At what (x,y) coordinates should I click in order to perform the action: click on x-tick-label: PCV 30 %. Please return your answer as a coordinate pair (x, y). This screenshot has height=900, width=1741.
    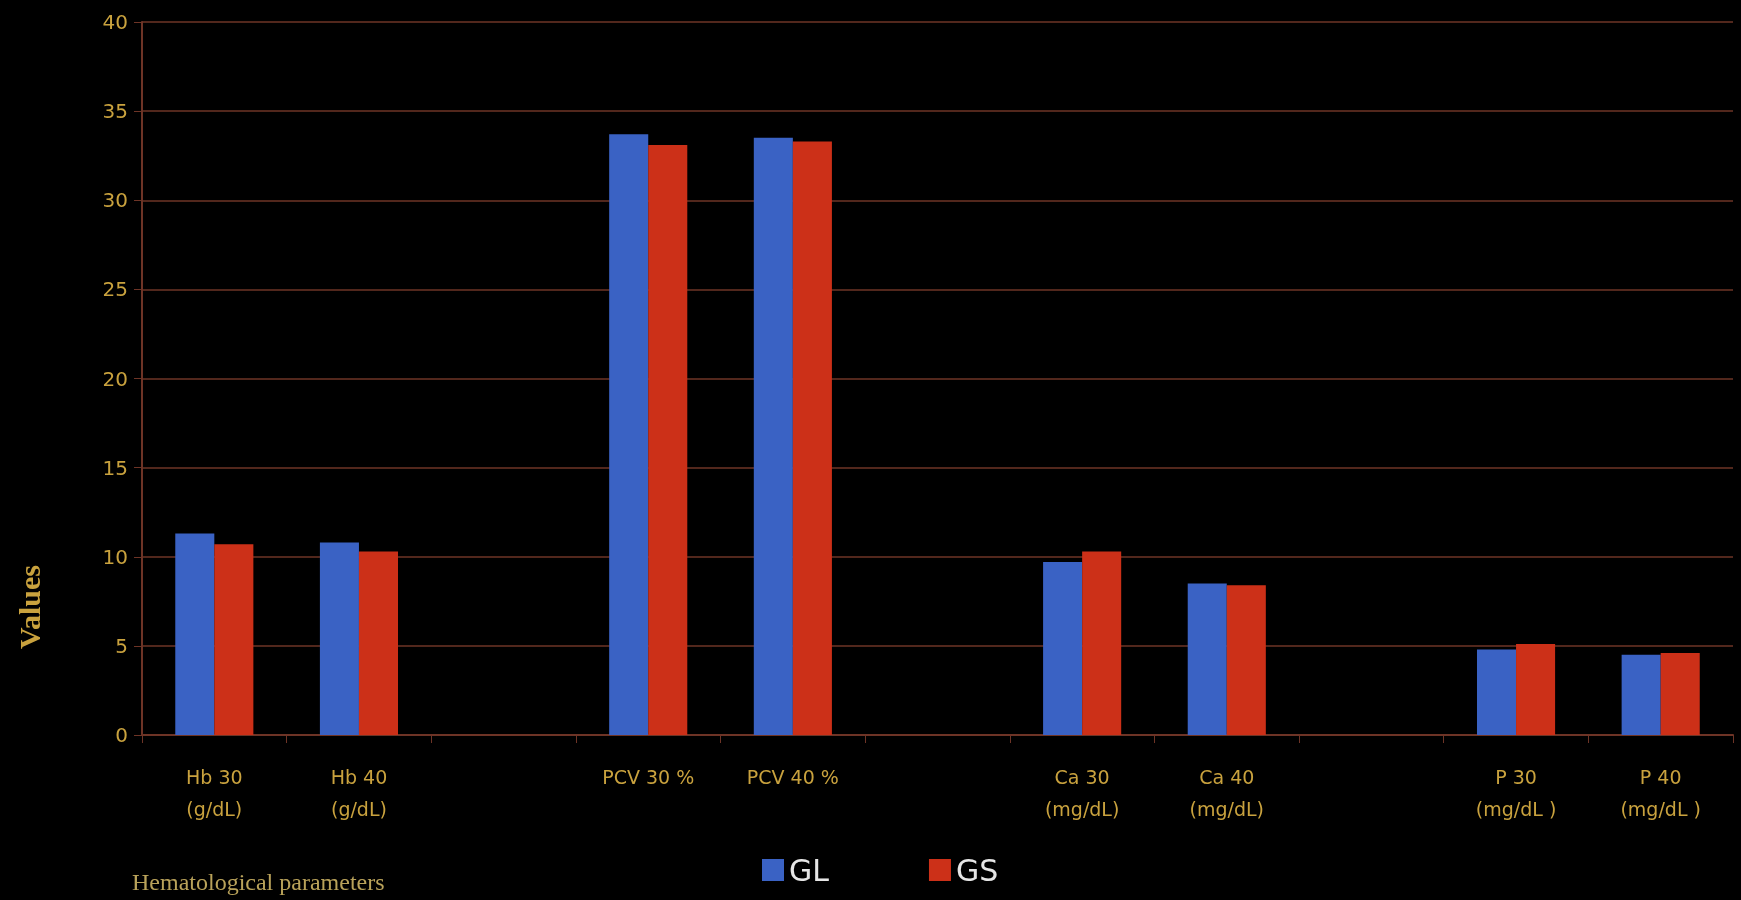
    Looking at the image, I should click on (648, 777).